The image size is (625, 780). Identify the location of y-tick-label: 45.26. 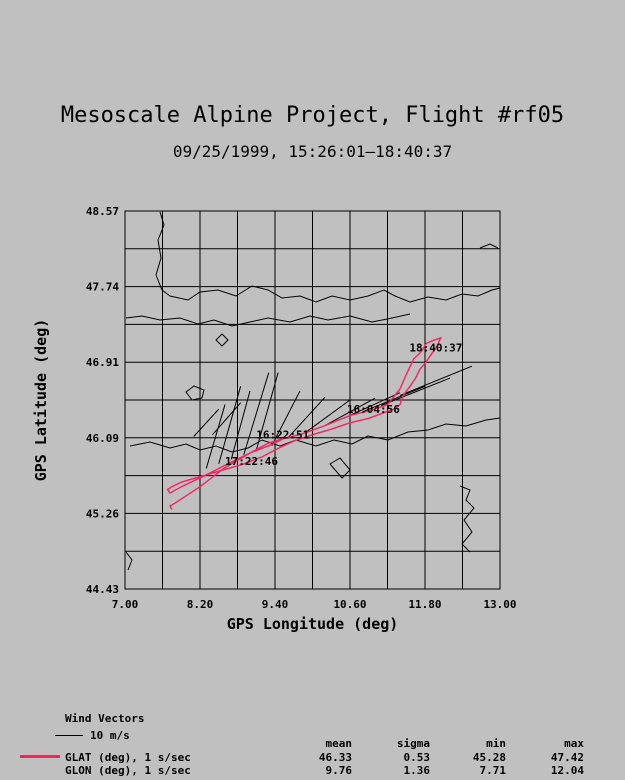
(102, 513).